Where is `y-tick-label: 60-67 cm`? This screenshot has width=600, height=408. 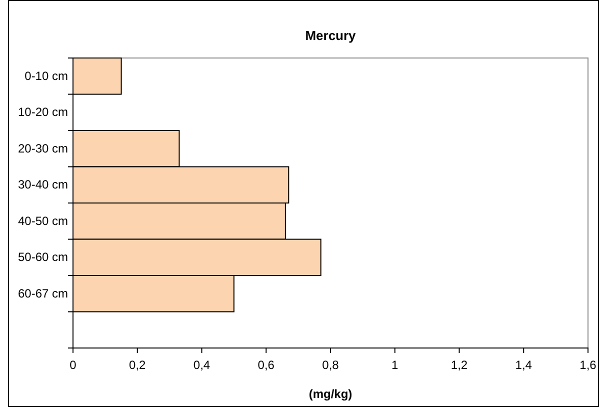
y-tick-label: 60-67 cm is located at coordinates (43, 293).